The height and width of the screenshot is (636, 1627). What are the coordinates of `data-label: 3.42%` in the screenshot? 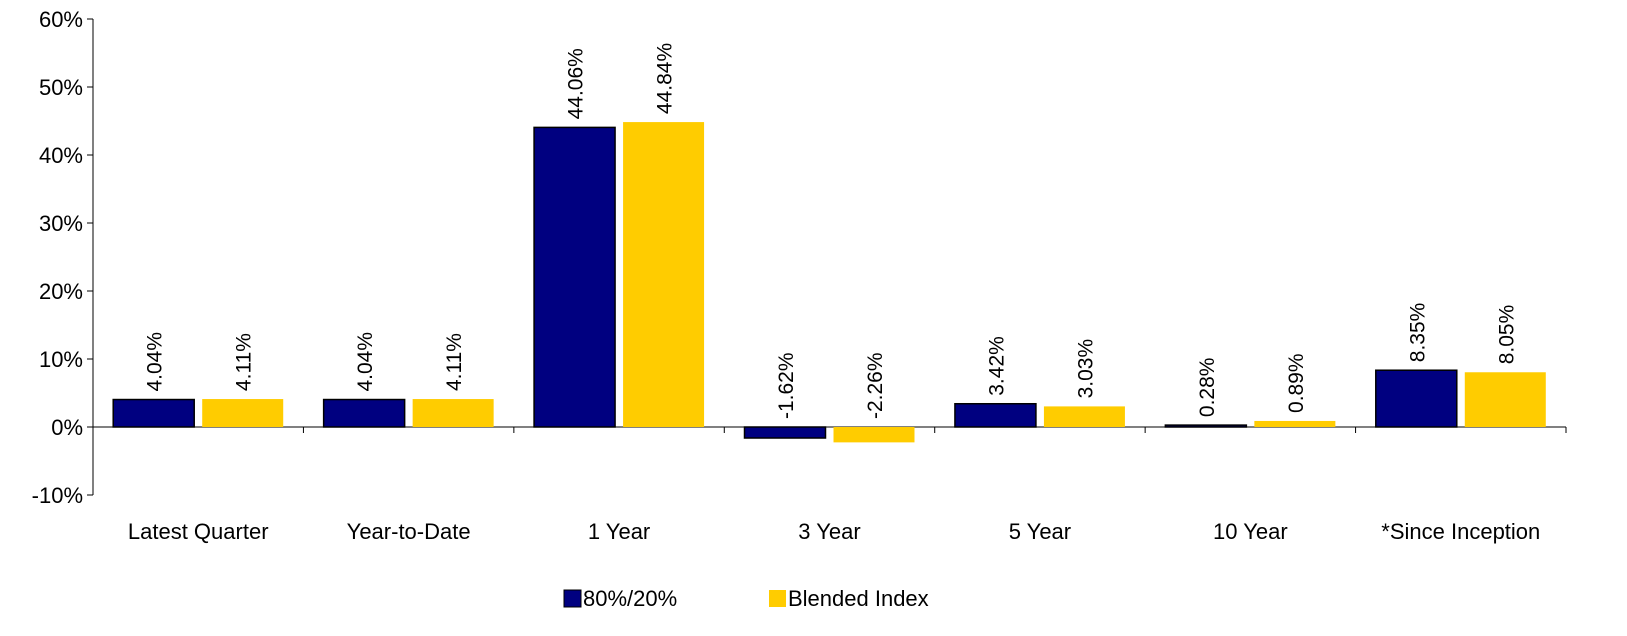 It's located at (996, 366).